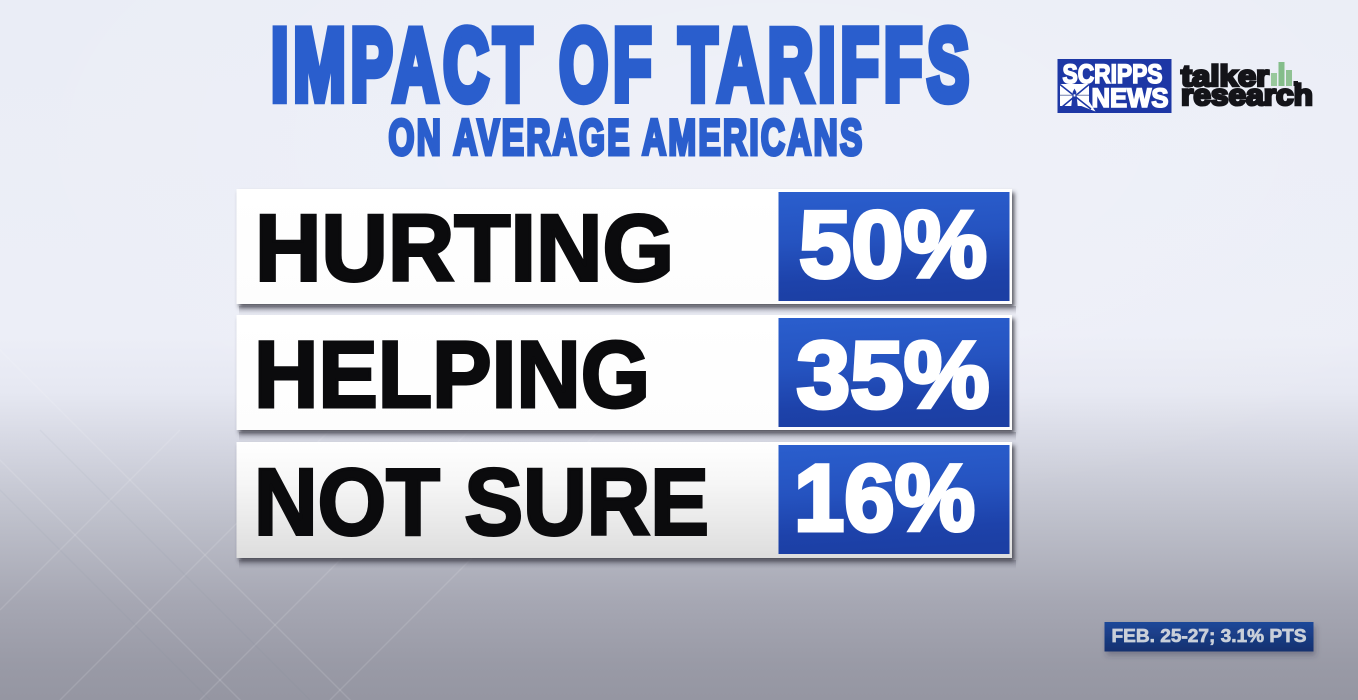 This screenshot has height=700, width=1358. I want to click on svg-text: NEWS, so click(1130, 98).